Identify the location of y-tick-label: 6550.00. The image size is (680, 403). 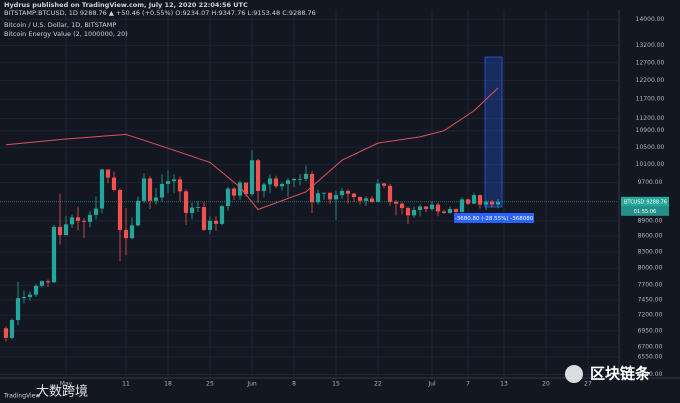
(650, 357).